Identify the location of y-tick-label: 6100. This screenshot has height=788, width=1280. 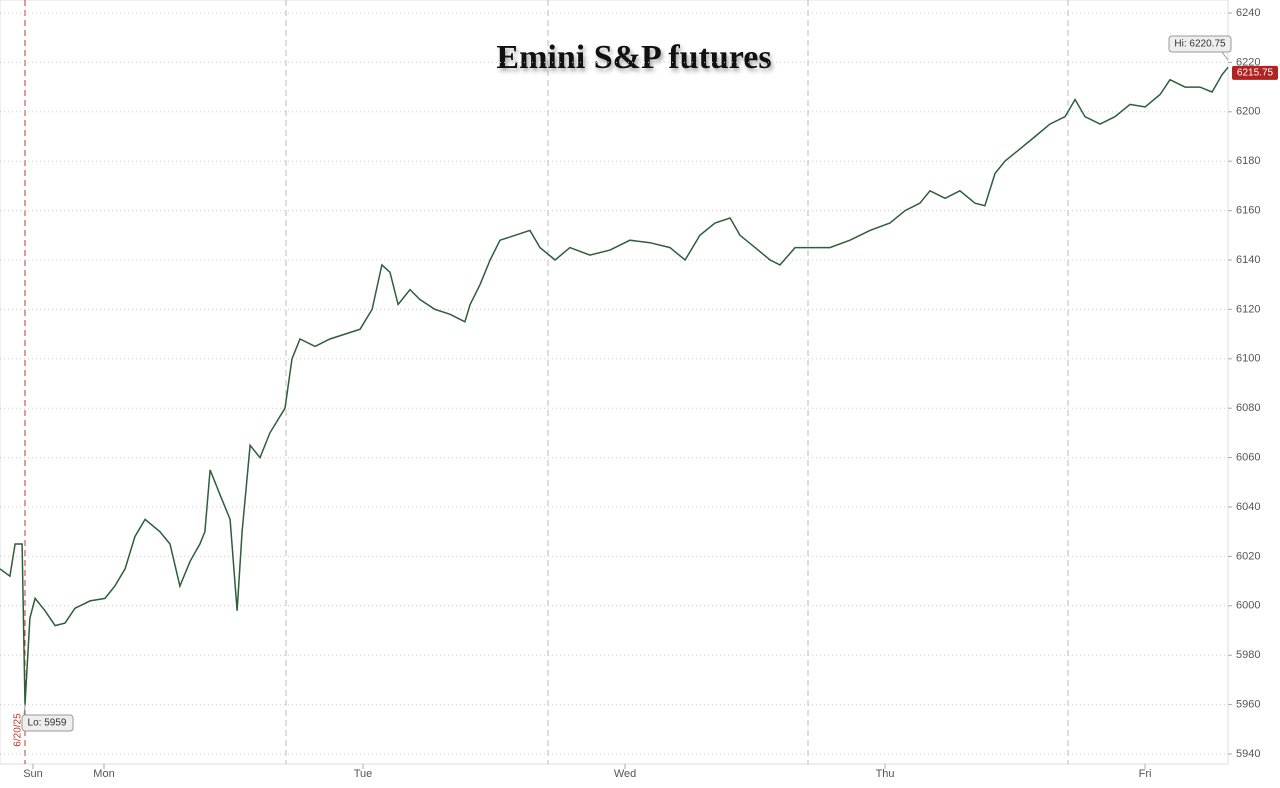
(1248, 359).